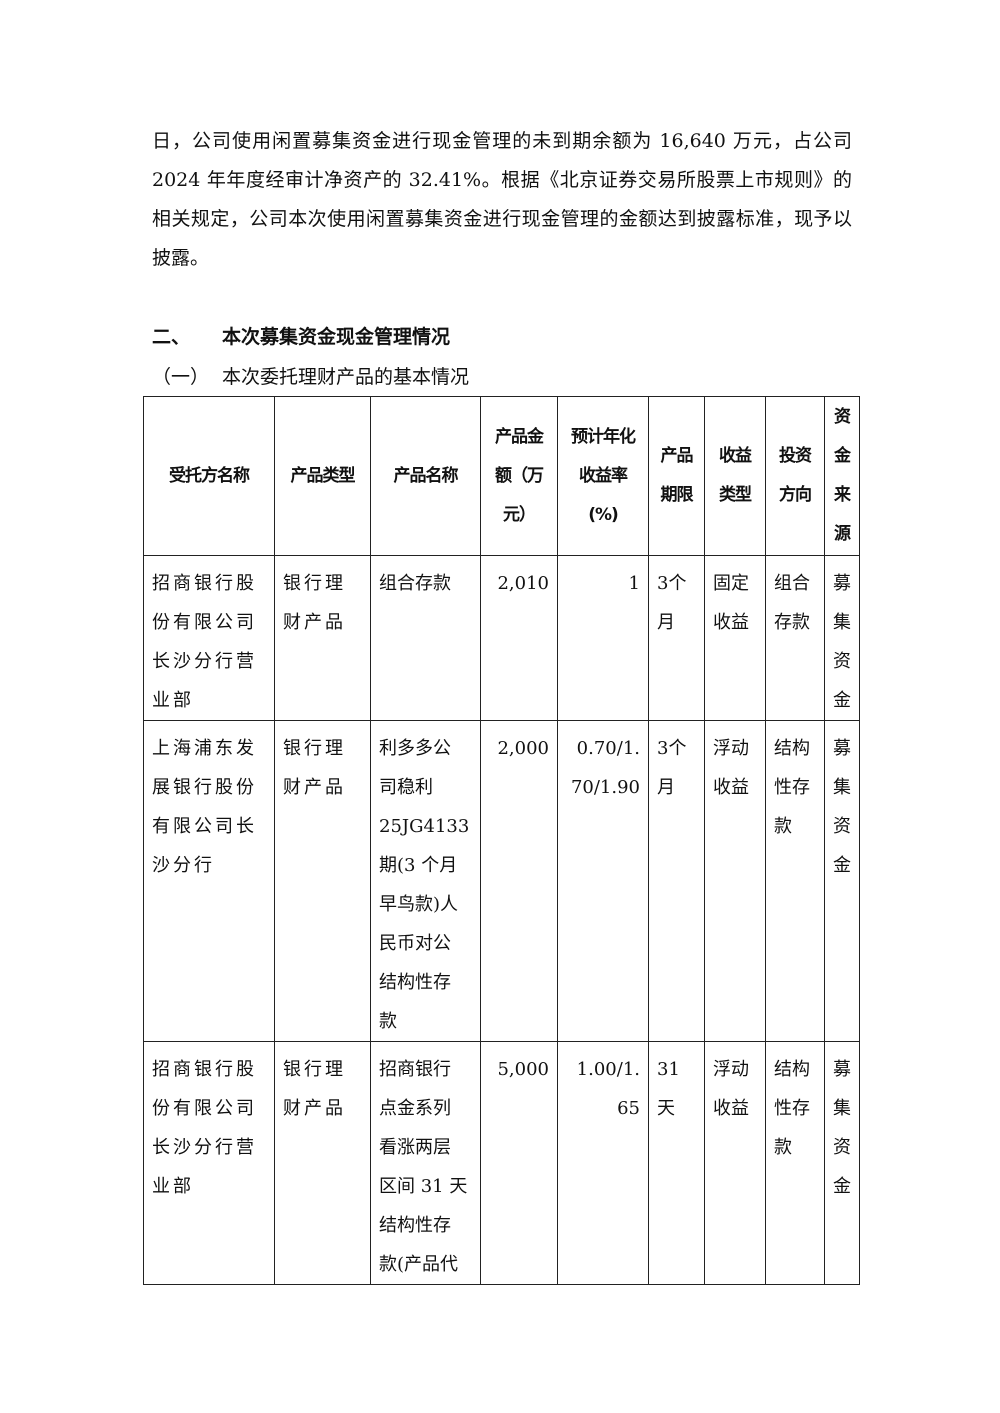 Image resolution: width=1000 pixels, height=1413 pixels. What do you see at coordinates (676, 476) in the screenshot?
I see `column-header: 产品 期限` at bounding box center [676, 476].